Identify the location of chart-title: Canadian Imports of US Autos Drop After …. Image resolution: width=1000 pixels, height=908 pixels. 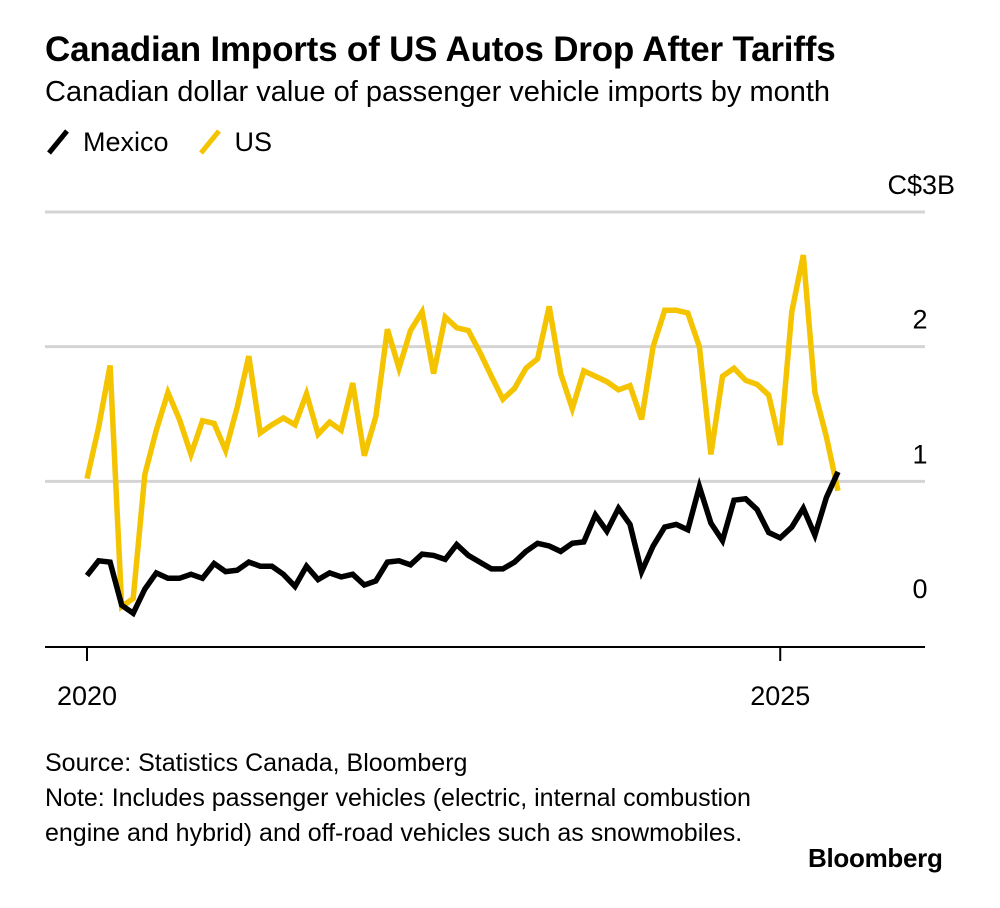
(440, 49).